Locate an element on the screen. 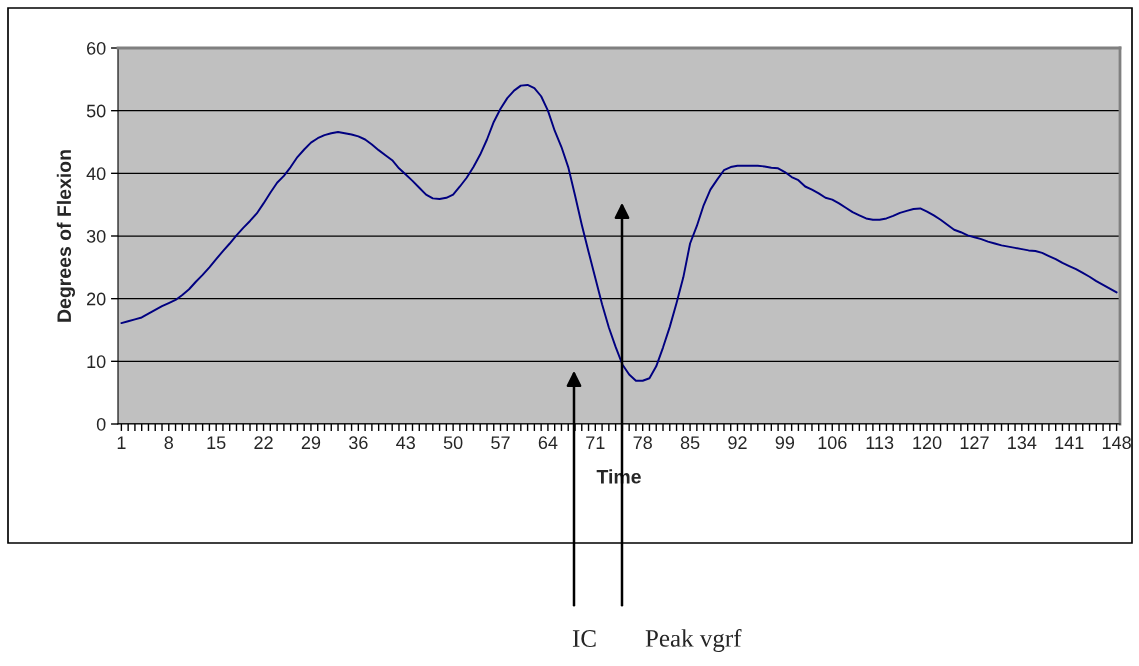 This screenshot has height=666, width=1139. x-tick-label: 71 is located at coordinates (595, 442).